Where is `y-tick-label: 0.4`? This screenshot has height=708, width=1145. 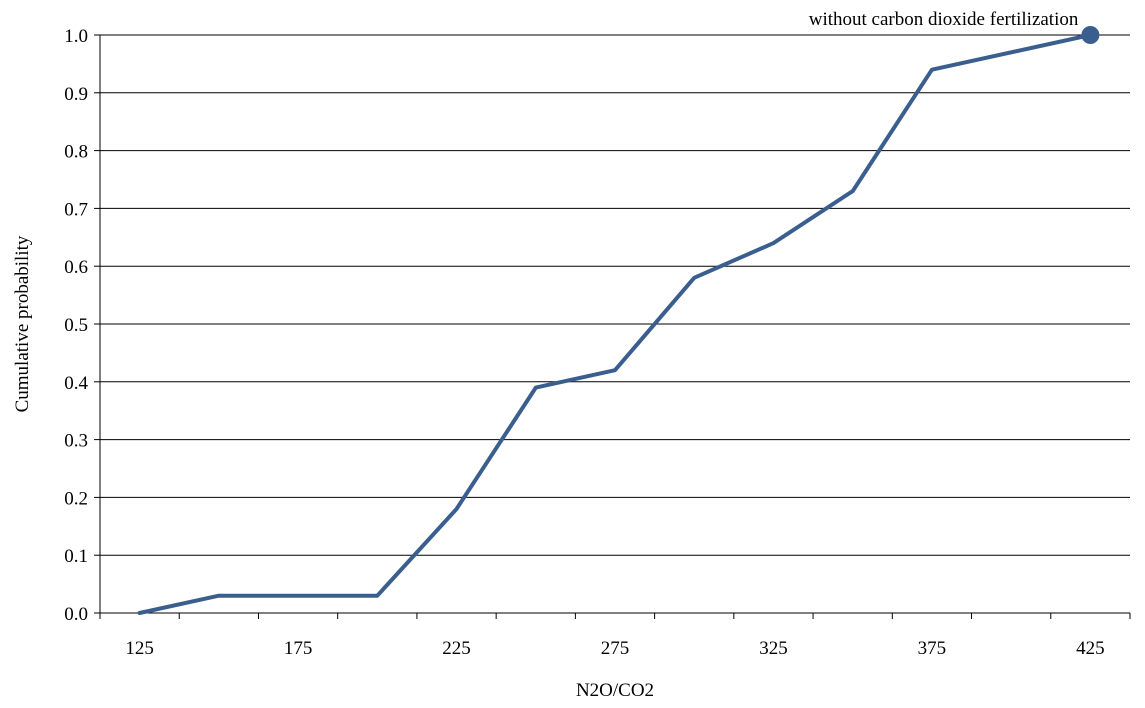
y-tick-label: 0.4 is located at coordinates (76, 383).